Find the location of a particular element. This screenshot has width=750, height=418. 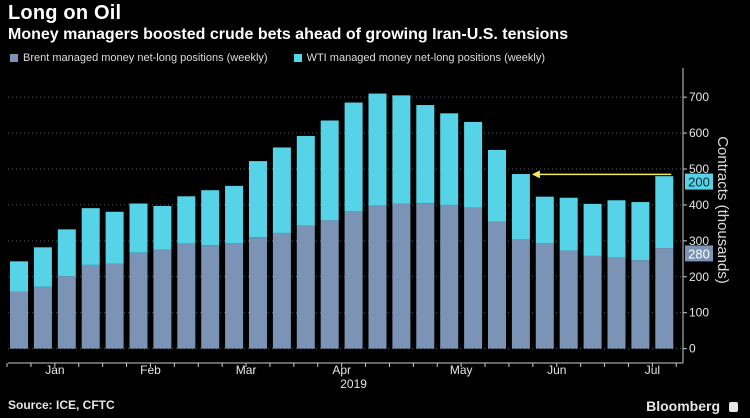

value-label-wti-bg is located at coordinates (699, 181).